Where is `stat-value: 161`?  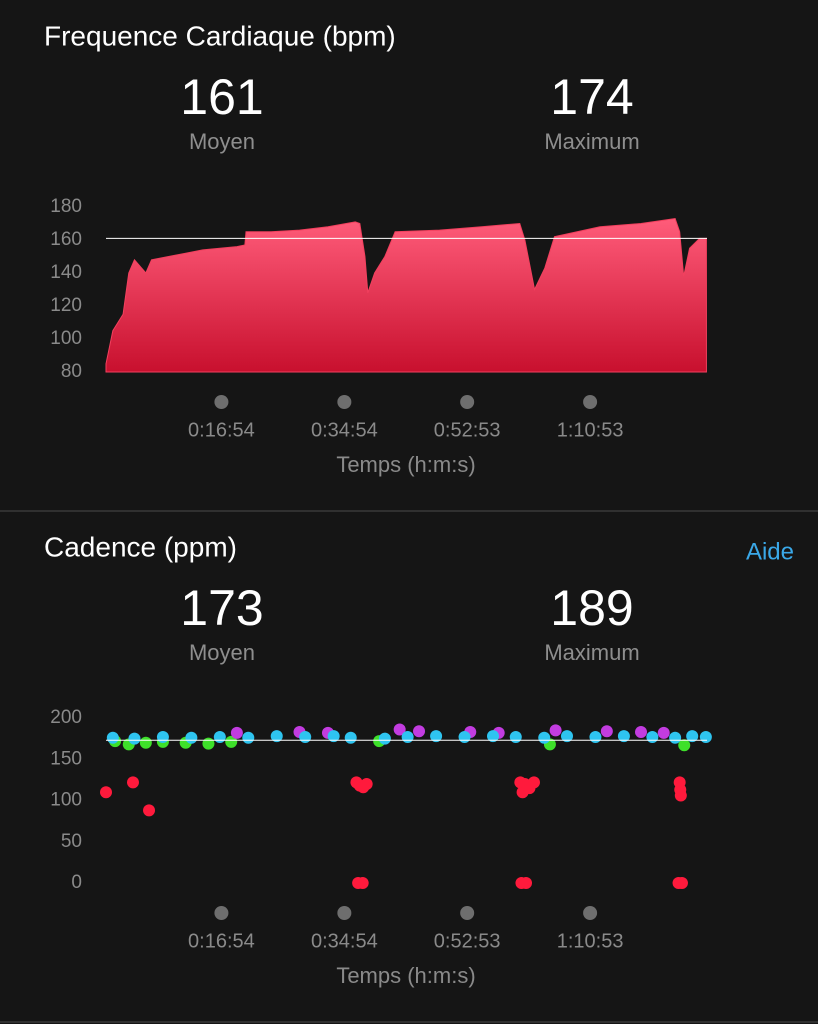 stat-value: 161 is located at coordinates (221, 97).